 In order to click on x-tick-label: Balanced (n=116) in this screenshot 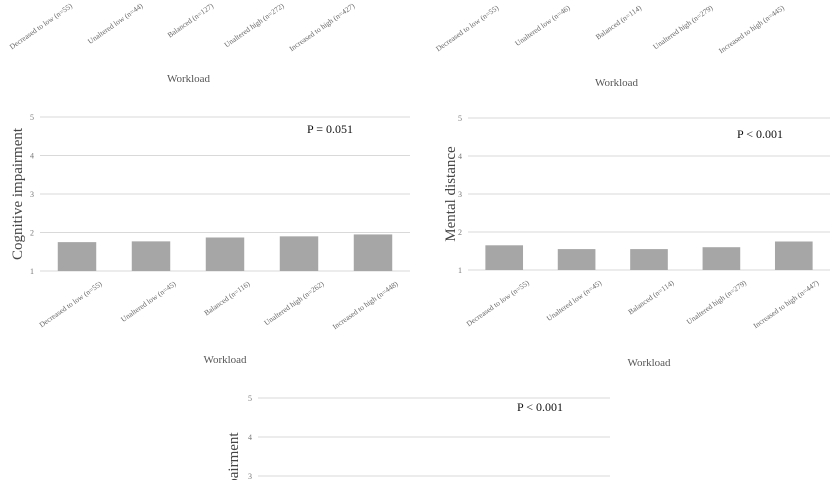, I will do `click(227, 298)`.